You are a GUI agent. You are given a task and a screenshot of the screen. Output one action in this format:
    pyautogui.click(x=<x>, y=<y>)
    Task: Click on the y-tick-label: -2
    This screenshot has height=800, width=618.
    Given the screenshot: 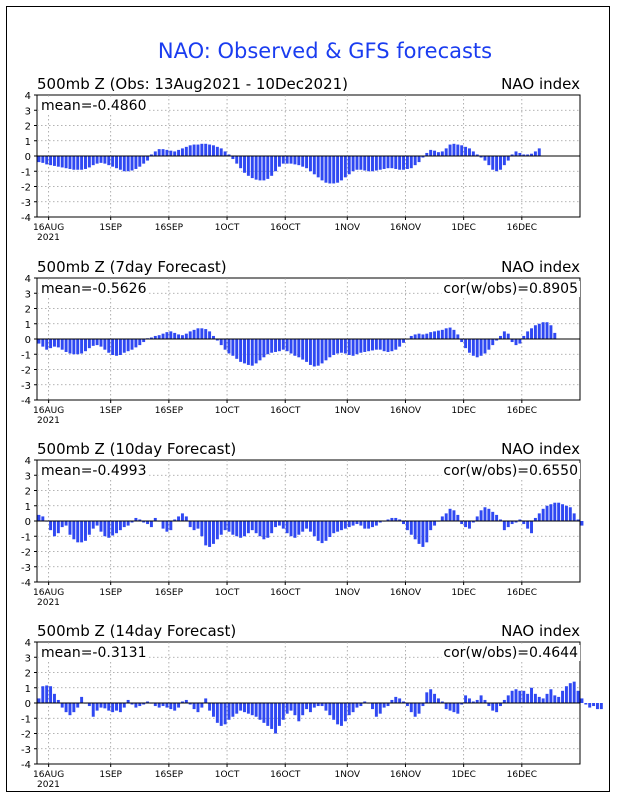 What is the action you would take?
    pyautogui.click(x=26, y=371)
    